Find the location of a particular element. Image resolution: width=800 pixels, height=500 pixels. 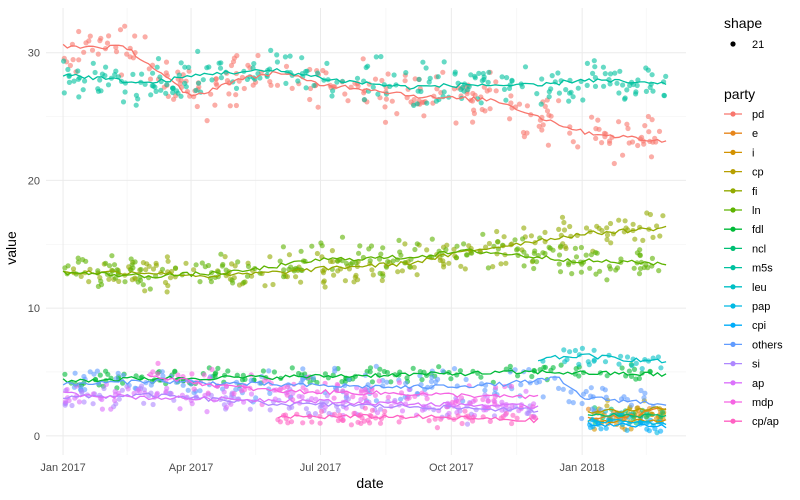

trend-line-others is located at coordinates (364, 391).